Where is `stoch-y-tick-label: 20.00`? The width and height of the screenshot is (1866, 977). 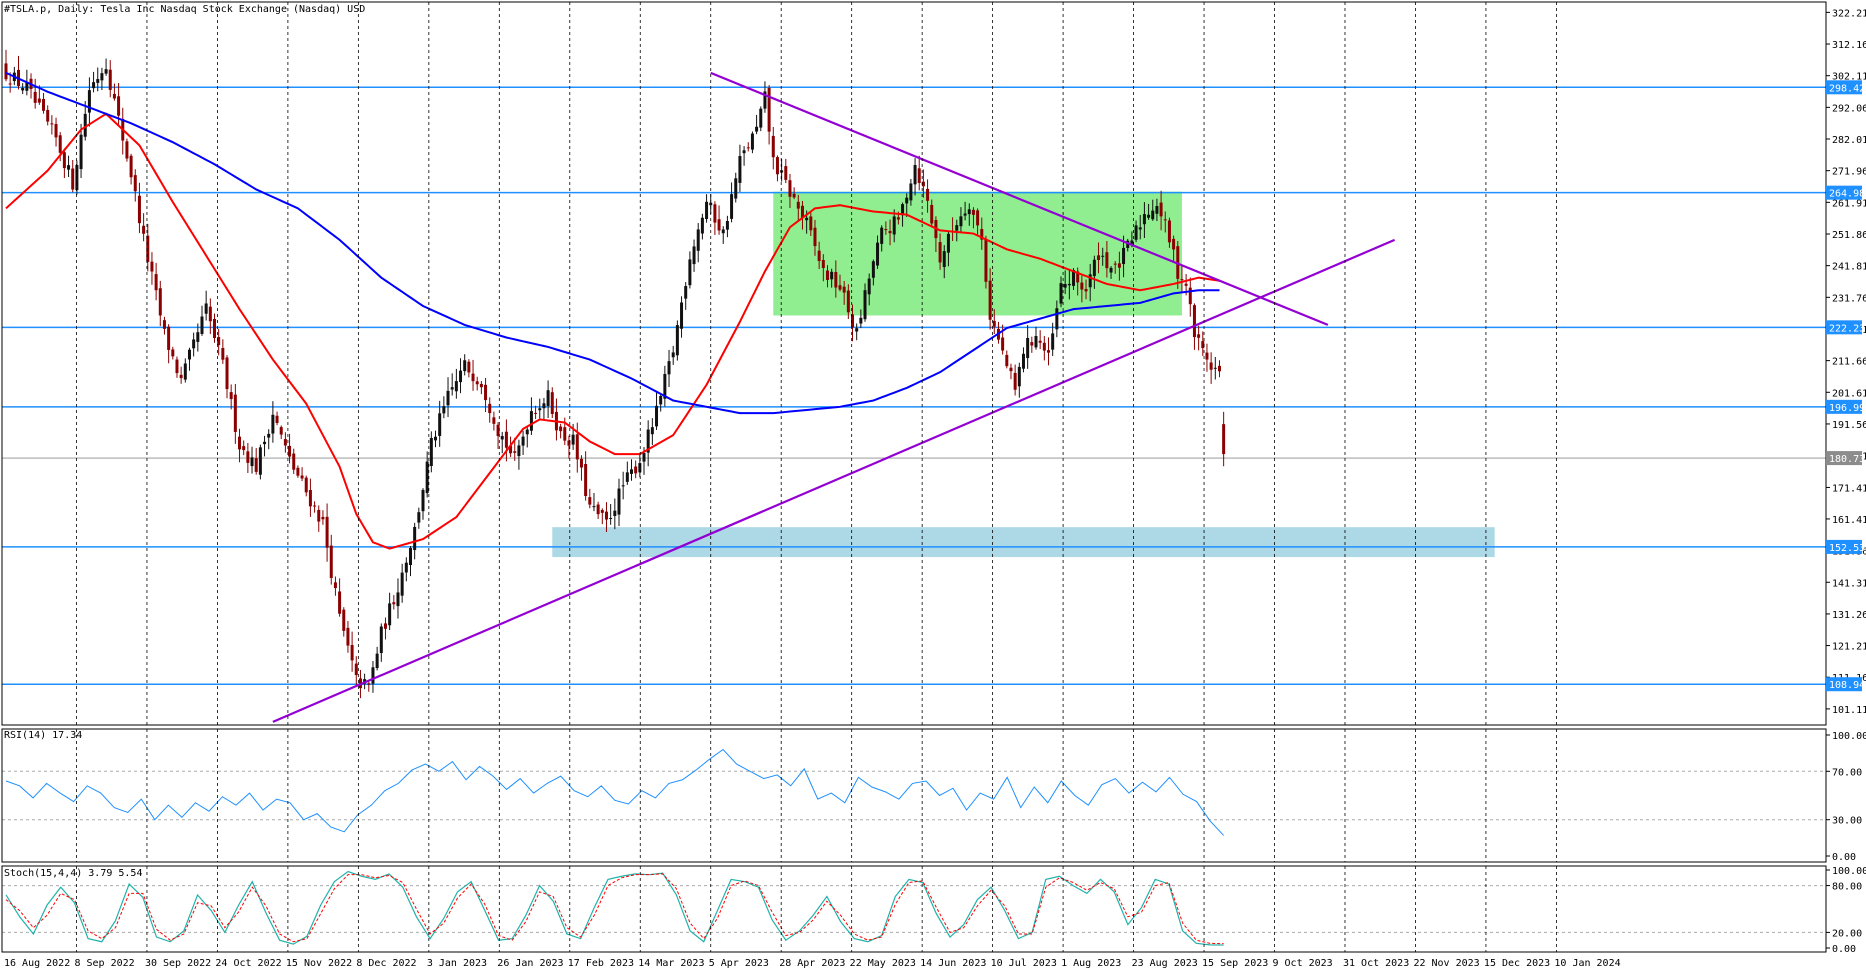 stoch-y-tick-label: 20.00 is located at coordinates (1847, 933).